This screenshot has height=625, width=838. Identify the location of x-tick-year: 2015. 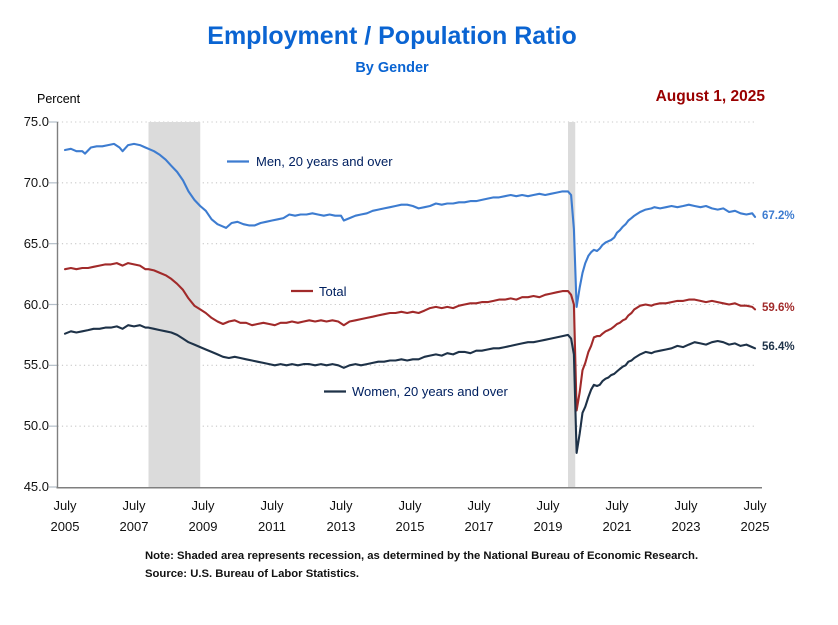
(410, 526).